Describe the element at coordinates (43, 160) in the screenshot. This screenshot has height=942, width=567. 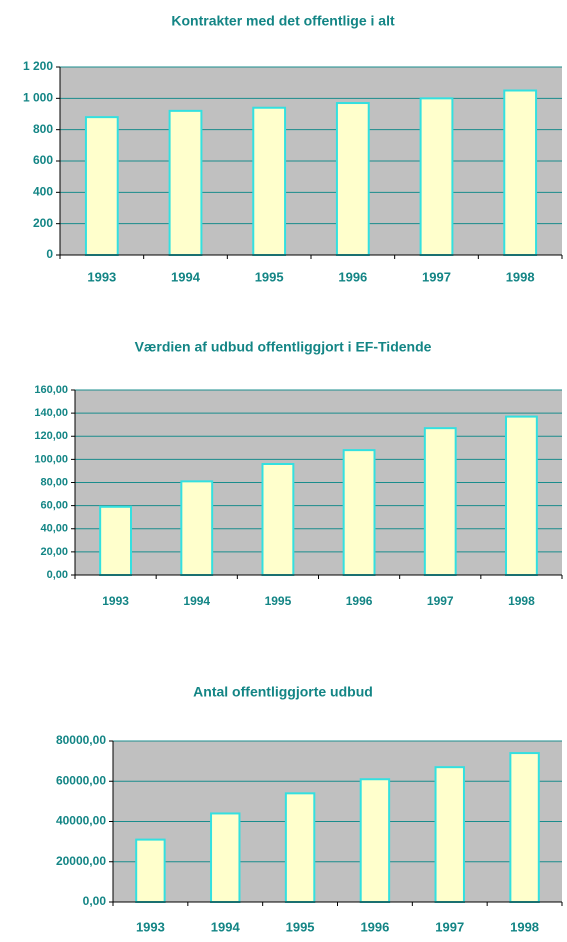
I see `y-tick-label: 600` at that location.